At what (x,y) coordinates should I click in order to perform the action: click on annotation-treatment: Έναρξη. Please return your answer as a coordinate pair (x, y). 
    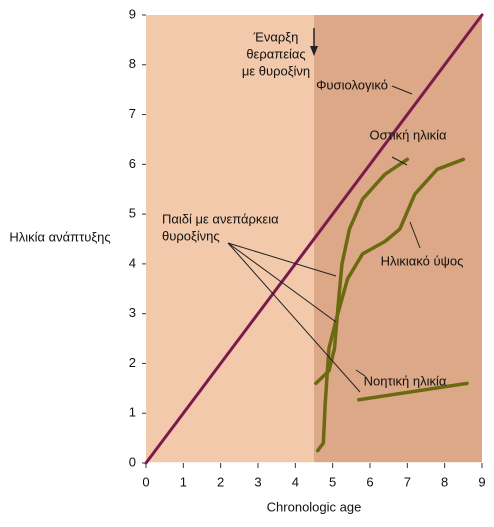
    Looking at the image, I should click on (276, 36).